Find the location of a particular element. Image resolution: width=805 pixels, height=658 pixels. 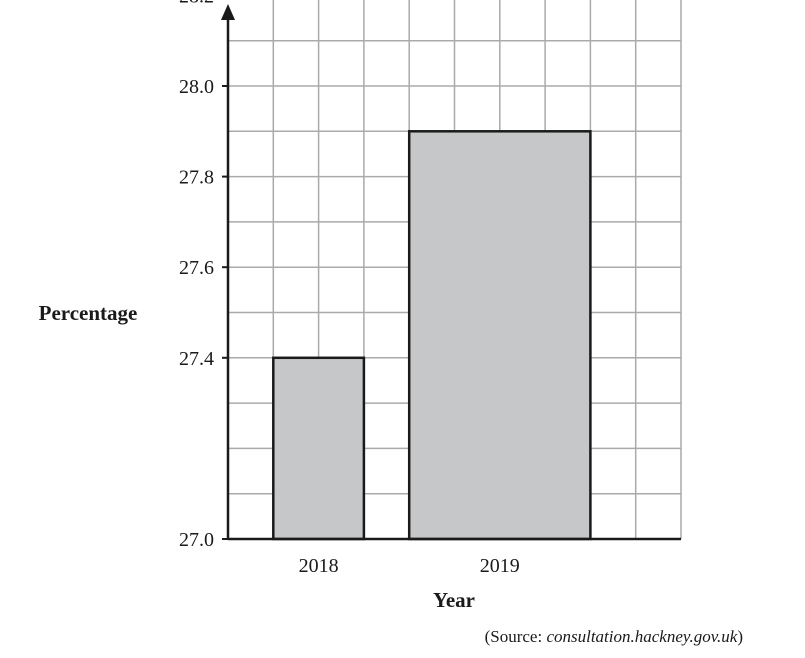

y-axis-label: Percentage is located at coordinates (88, 313).